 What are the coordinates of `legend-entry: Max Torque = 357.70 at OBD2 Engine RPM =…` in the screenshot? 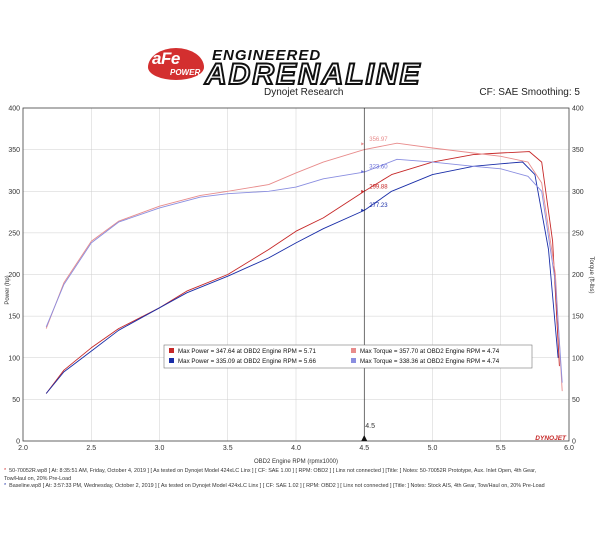 It's located at (430, 351).